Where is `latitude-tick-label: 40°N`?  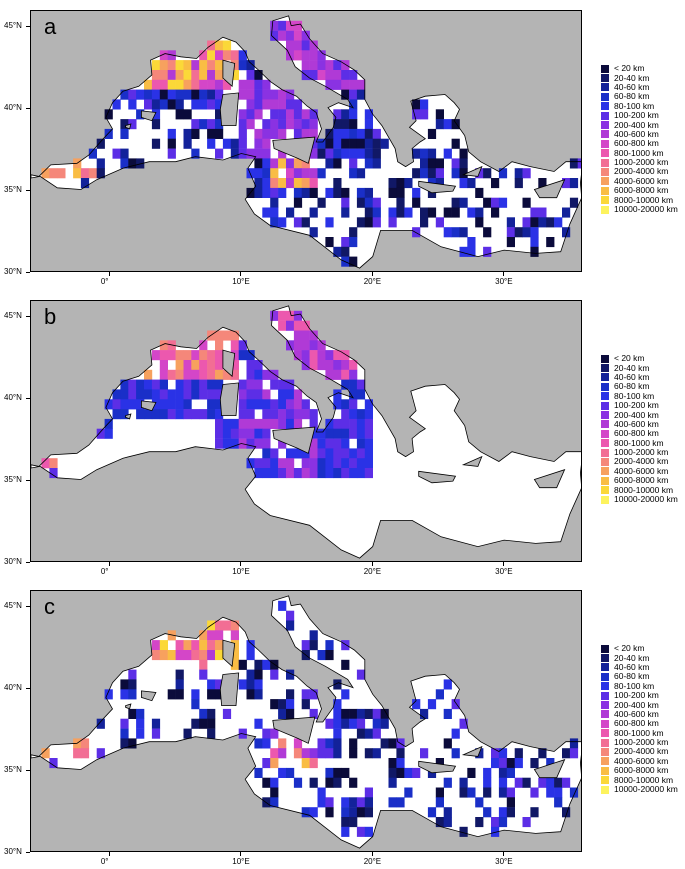 latitude-tick-label: 40°N is located at coordinates (13, 108).